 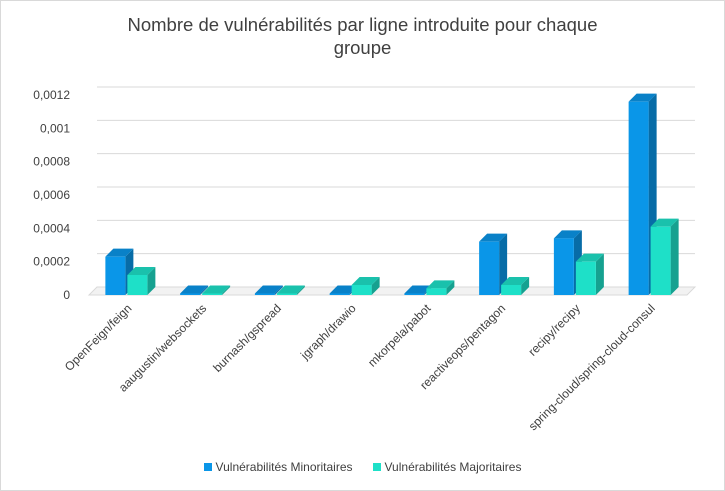 What do you see at coordinates (51, 195) in the screenshot?
I see `y-tick-label: 0,0006` at bounding box center [51, 195].